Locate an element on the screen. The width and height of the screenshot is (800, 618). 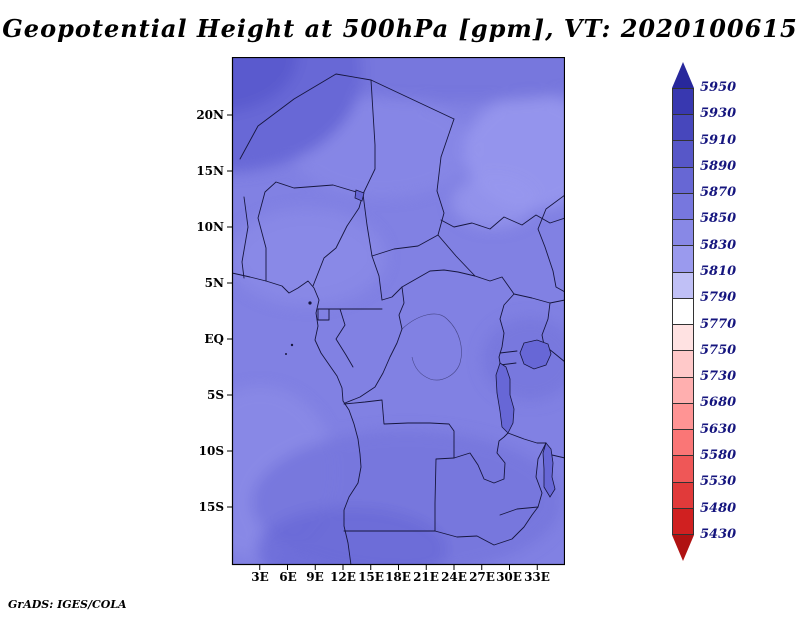
colorbar-arrow-up is located at coordinates (683, 75).